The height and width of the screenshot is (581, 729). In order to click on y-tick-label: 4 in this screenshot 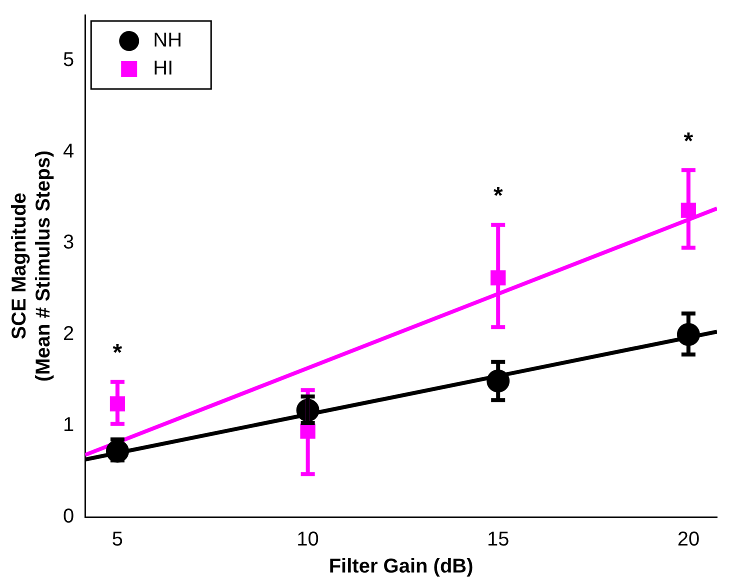, I will do `click(68, 151)`.